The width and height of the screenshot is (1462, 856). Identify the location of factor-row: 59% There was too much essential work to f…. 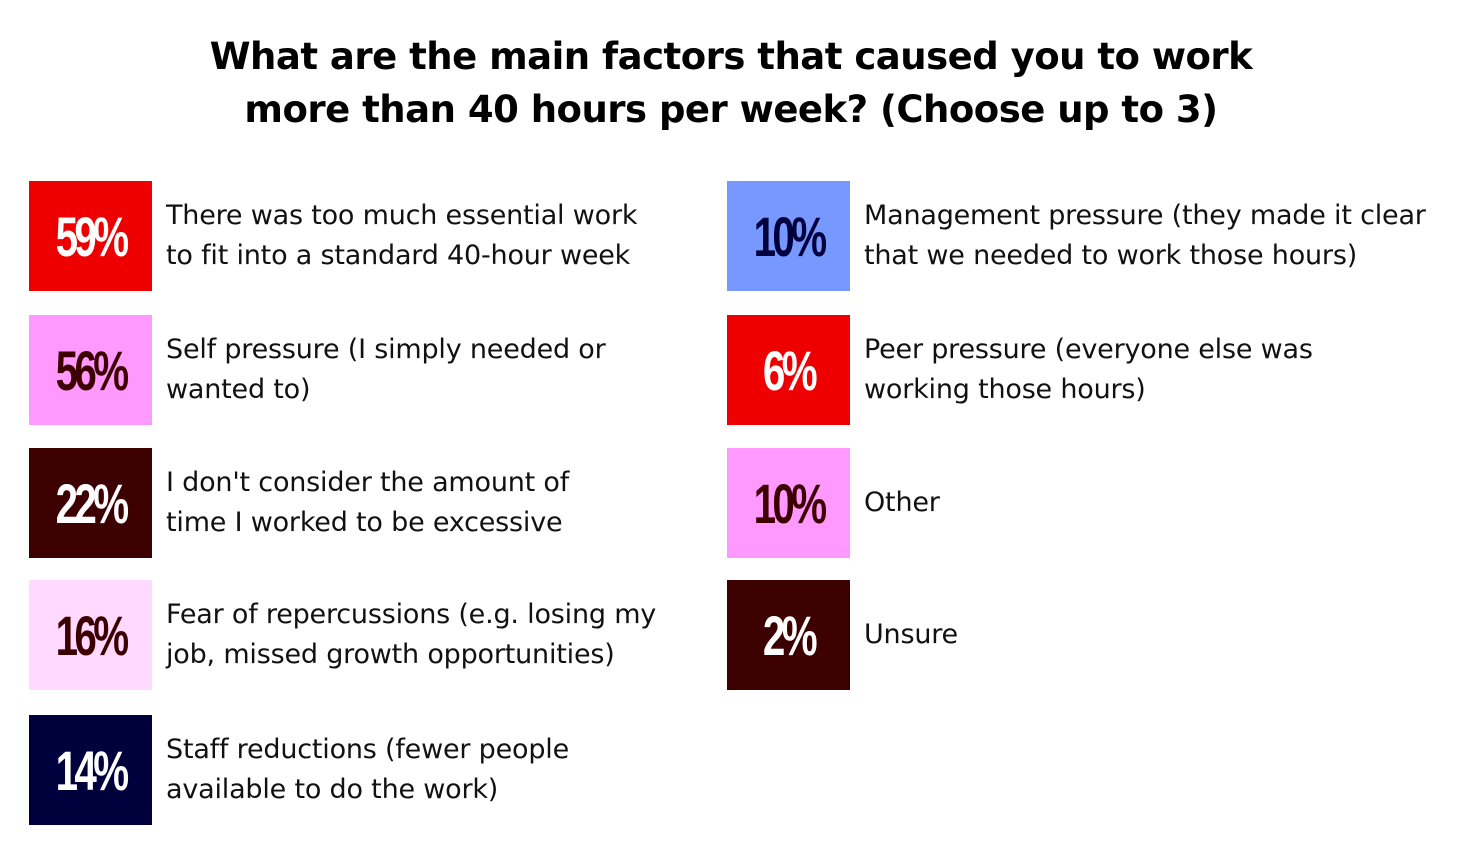
(369, 236).